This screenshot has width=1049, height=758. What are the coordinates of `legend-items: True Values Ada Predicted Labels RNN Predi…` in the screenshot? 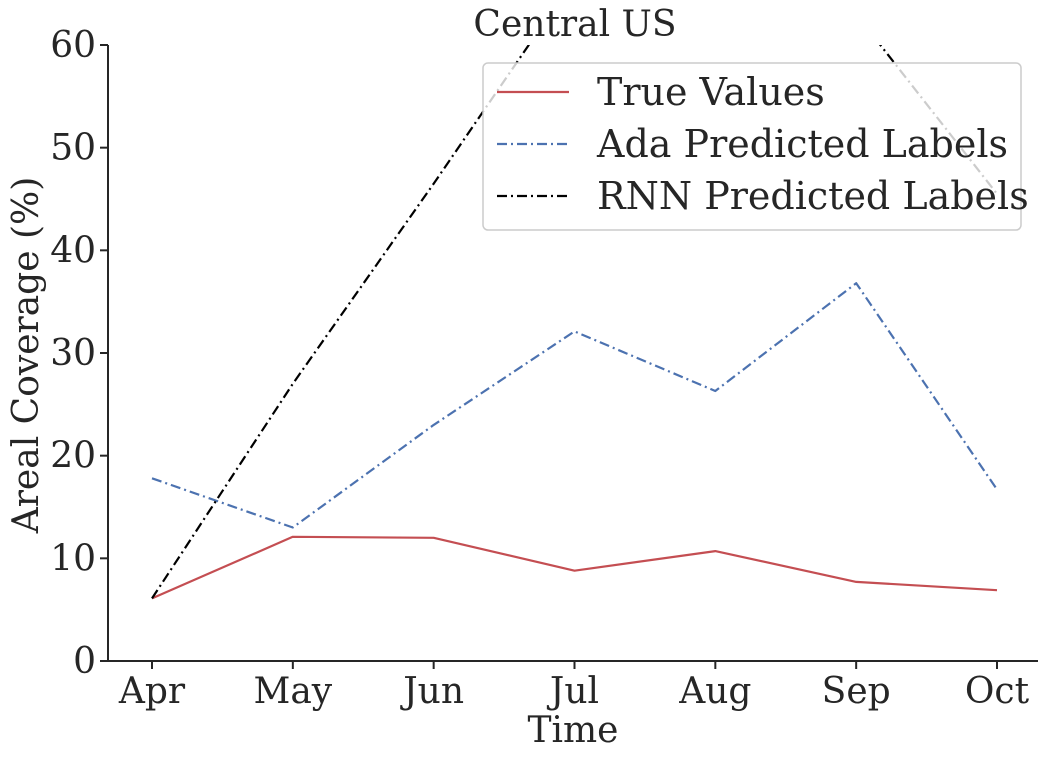 It's located at (763, 144).